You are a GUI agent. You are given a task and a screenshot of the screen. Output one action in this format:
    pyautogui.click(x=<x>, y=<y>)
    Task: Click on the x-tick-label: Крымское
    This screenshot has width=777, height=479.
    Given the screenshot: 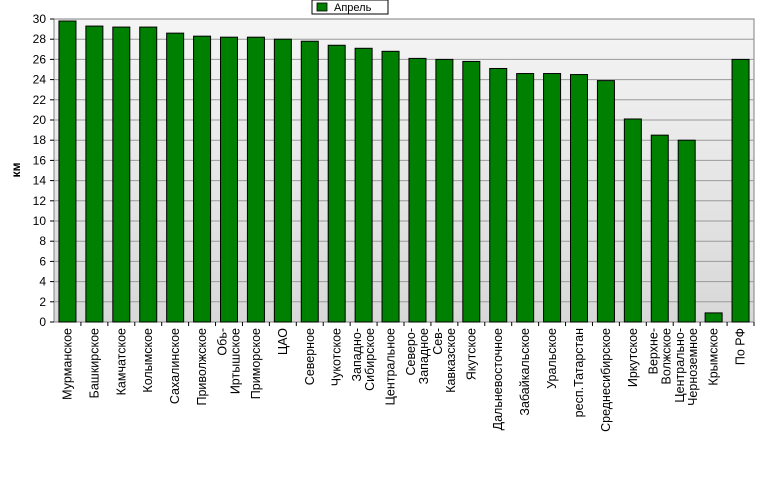 What is the action you would take?
    pyautogui.click(x=714, y=357)
    